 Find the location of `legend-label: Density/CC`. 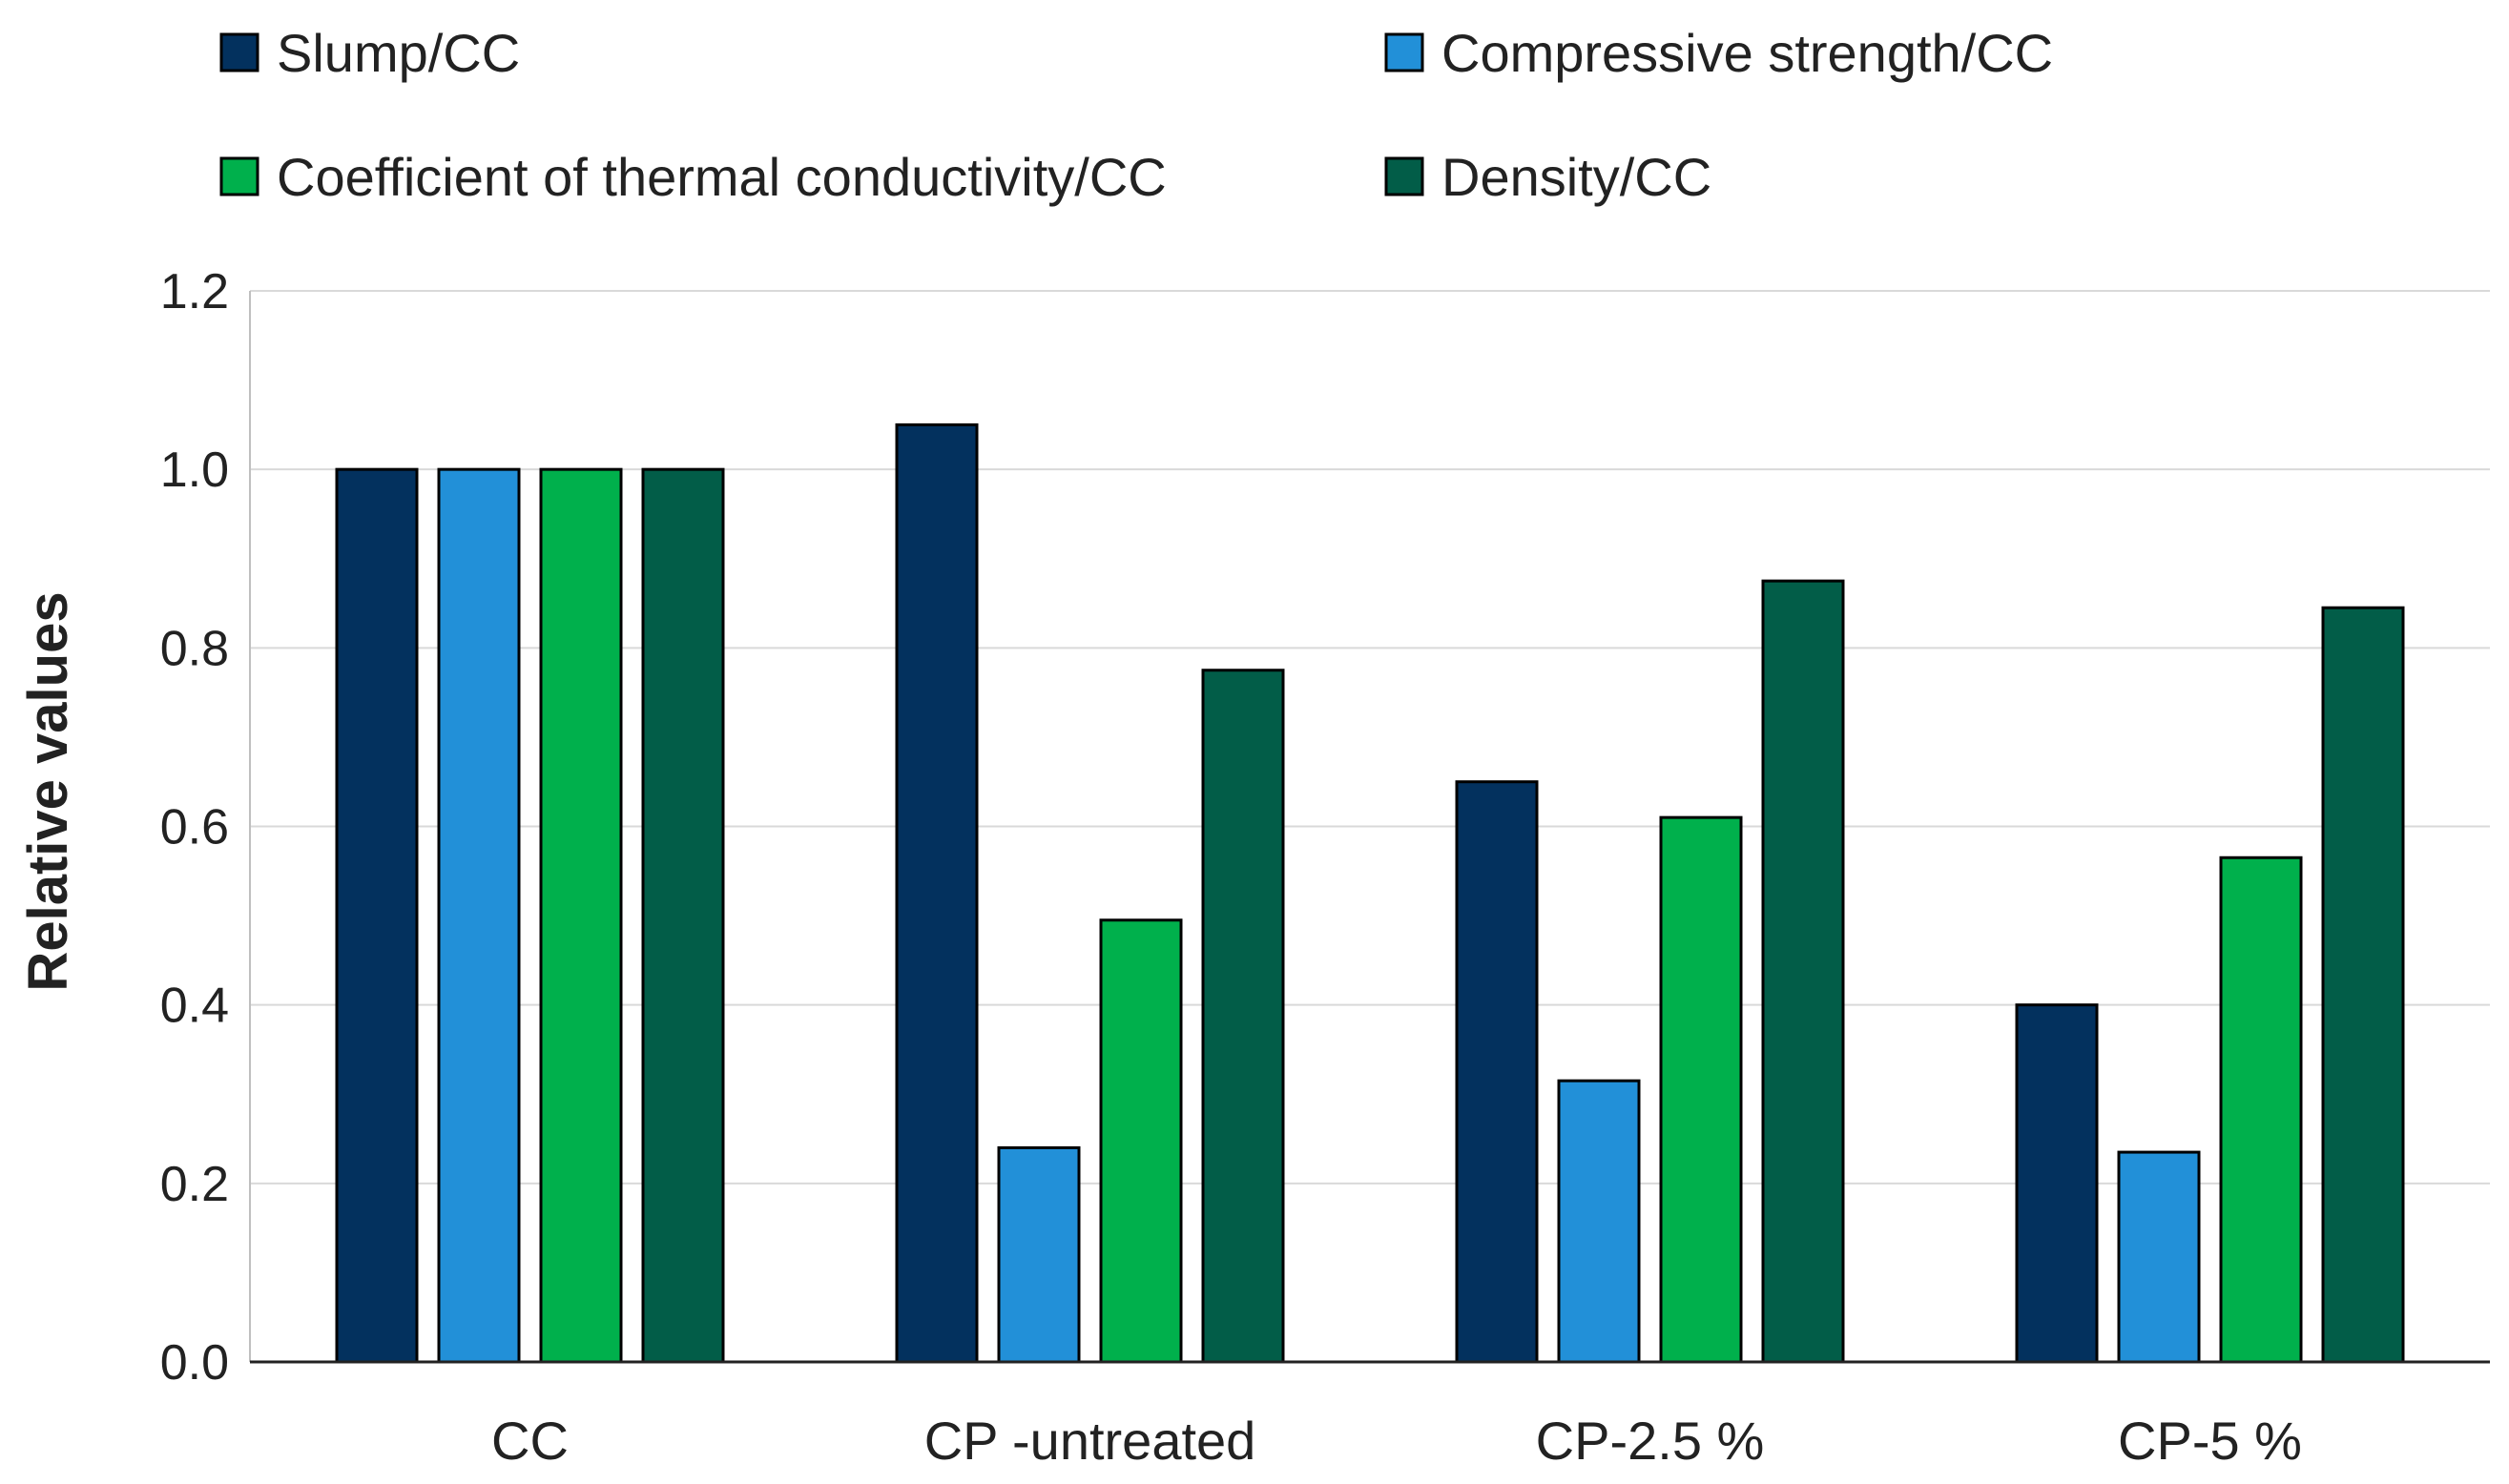

legend-label: Density/CC is located at coordinates (1576, 177).